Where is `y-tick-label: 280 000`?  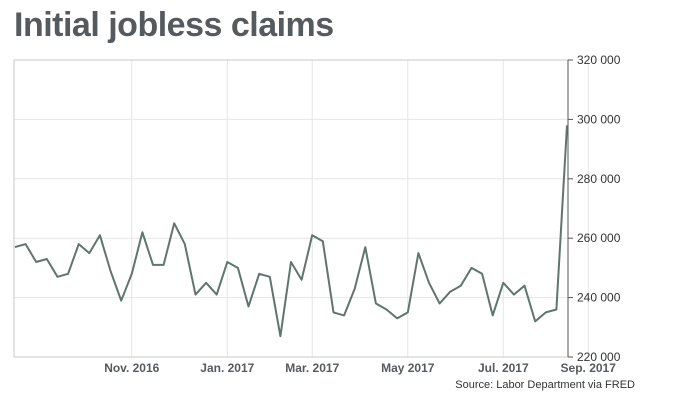
y-tick-label: 280 000 is located at coordinates (599, 179).